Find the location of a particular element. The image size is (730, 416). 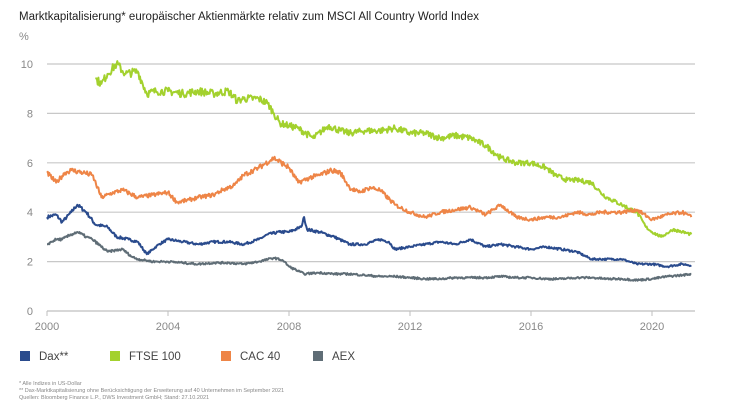

legend-item-ftse: FTSE 100 is located at coordinates (145, 357).